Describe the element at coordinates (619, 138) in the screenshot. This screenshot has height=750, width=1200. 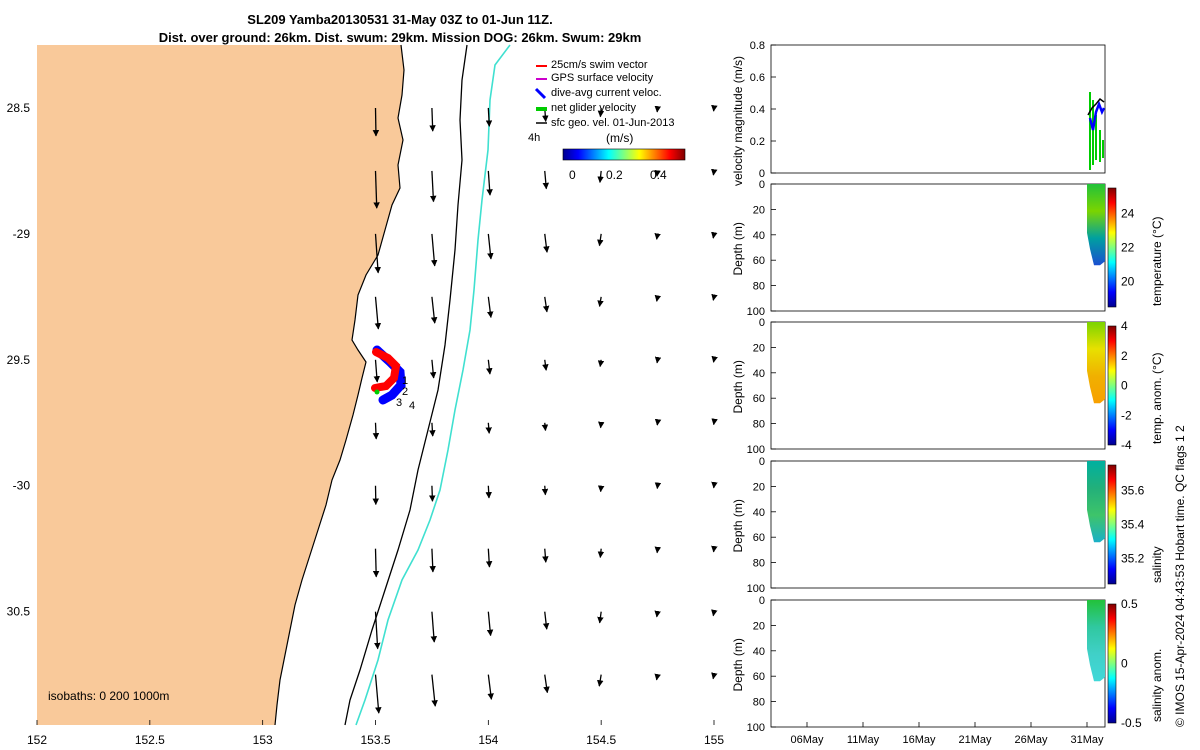
I see `map-colorbar-label: (m/s)` at that location.